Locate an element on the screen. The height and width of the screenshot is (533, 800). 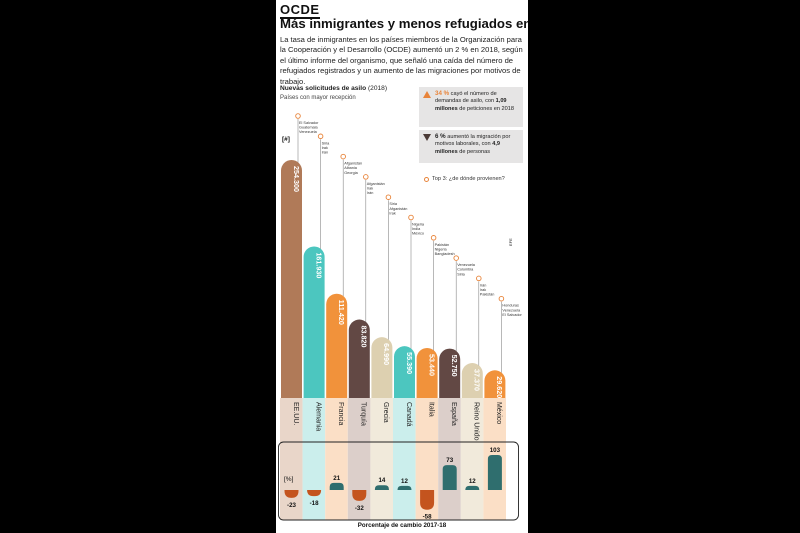
value-label: 64.990 is located at coordinates (386, 354).